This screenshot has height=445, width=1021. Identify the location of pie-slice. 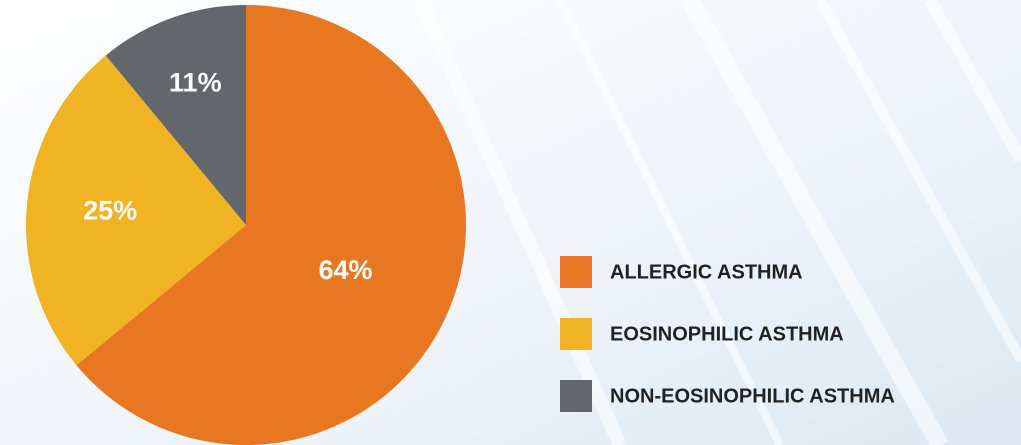
(175, 115).